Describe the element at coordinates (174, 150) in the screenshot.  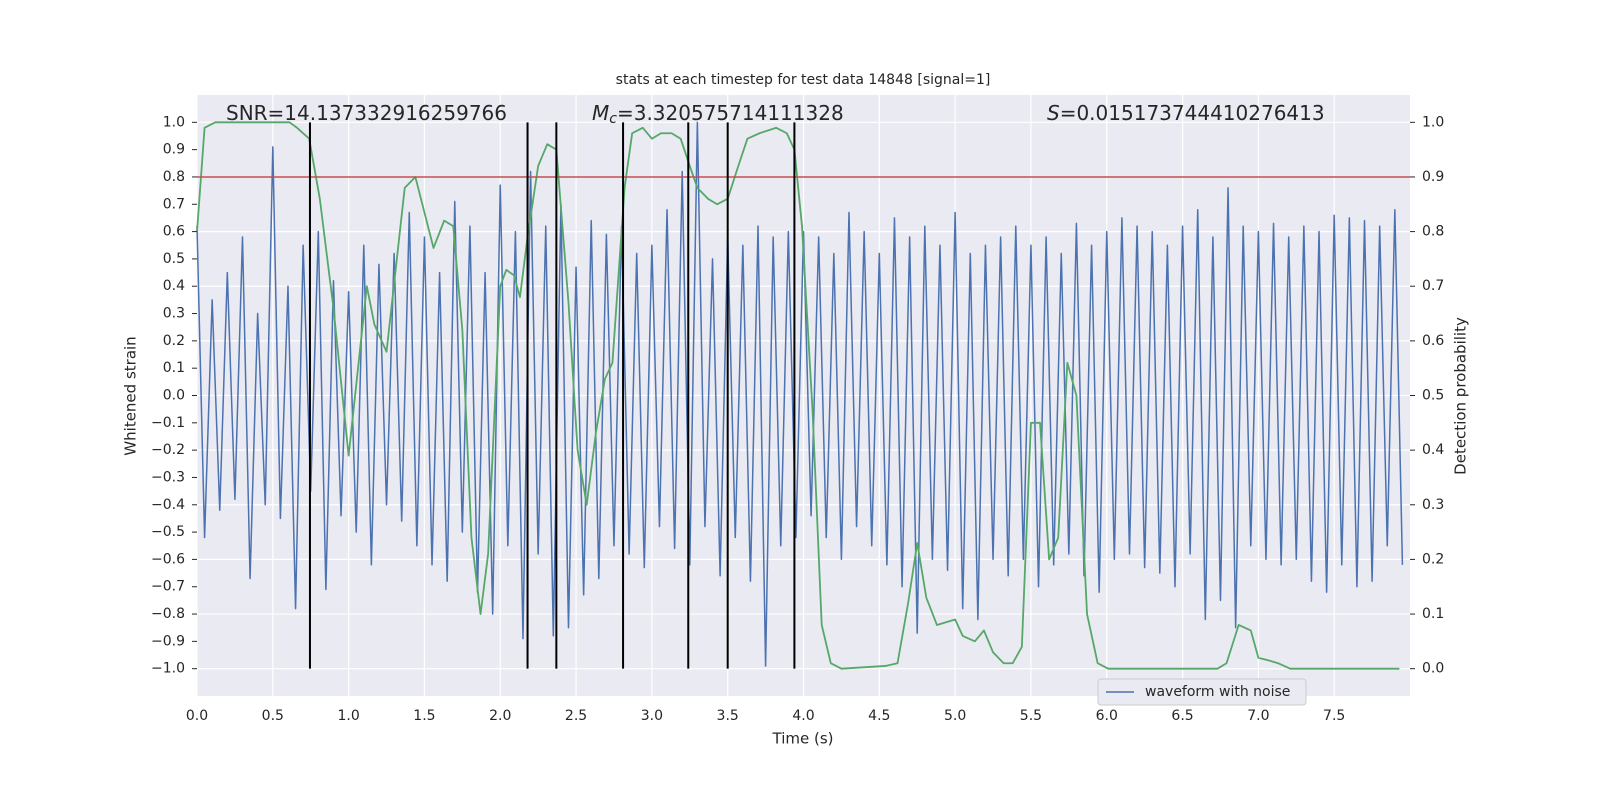
I see `y-tick-label: 0.9` at that location.